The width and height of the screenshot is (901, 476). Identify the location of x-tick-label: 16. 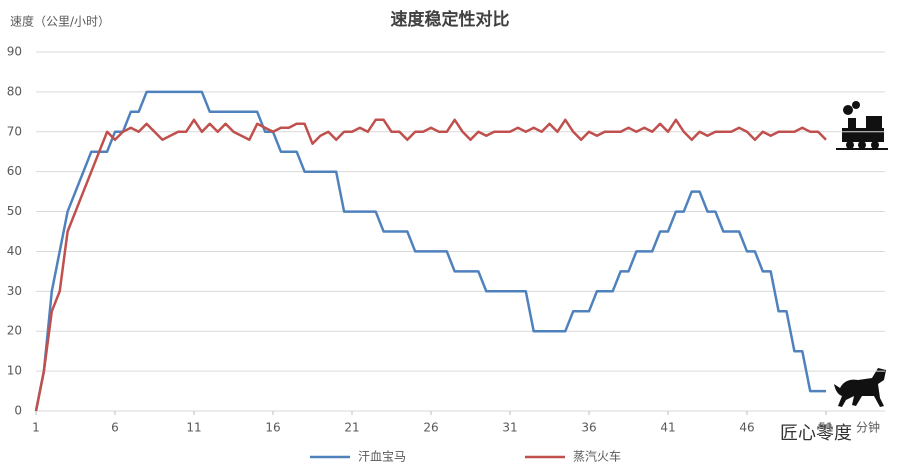
(272, 428).